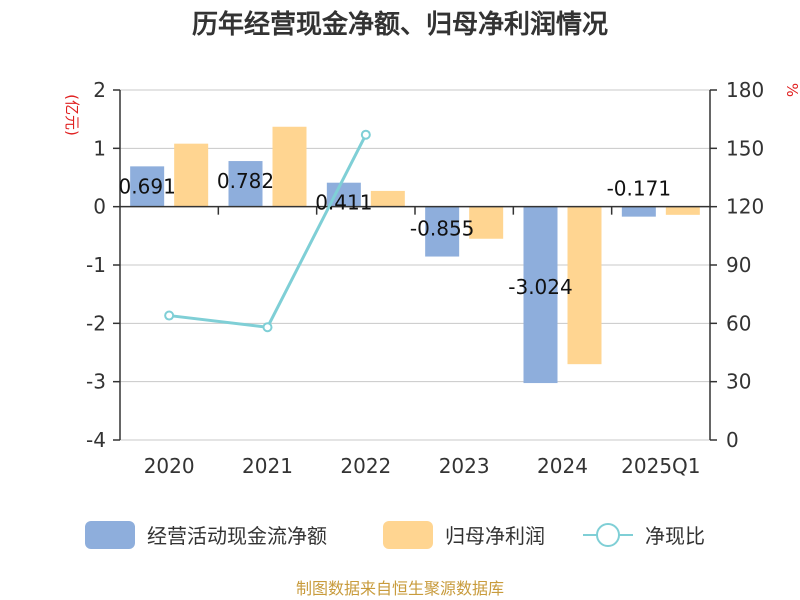 The image size is (800, 600). What do you see at coordinates (675, 536) in the screenshot?
I see `legend-label-ratio: 净现比` at bounding box center [675, 536].